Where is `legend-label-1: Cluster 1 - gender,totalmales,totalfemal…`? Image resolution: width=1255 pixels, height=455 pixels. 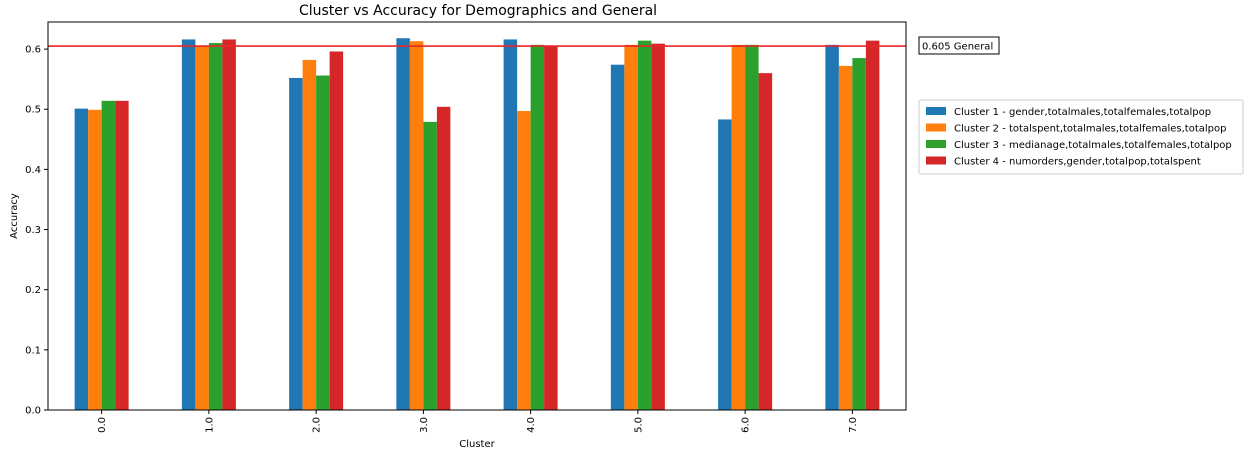 legend-label-1: Cluster 1 - gender,totalmales,totalfemal… is located at coordinates (1082, 112).